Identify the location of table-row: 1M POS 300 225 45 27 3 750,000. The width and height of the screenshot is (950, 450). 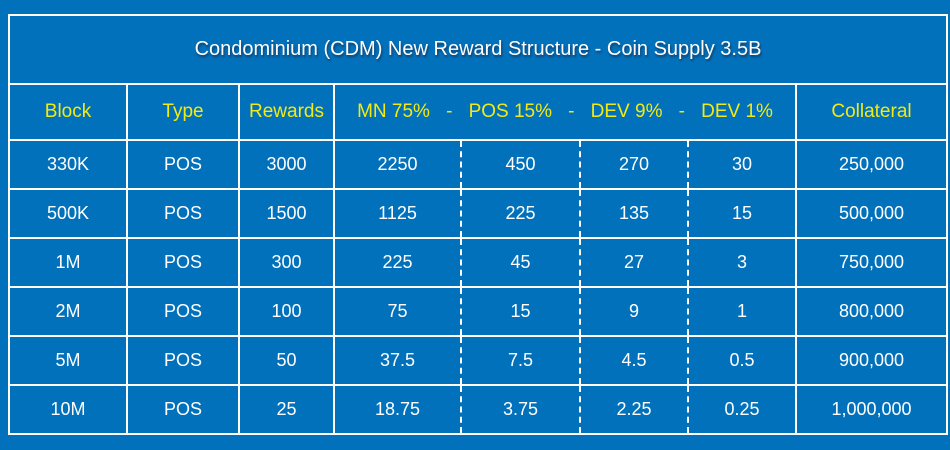
(478, 262).